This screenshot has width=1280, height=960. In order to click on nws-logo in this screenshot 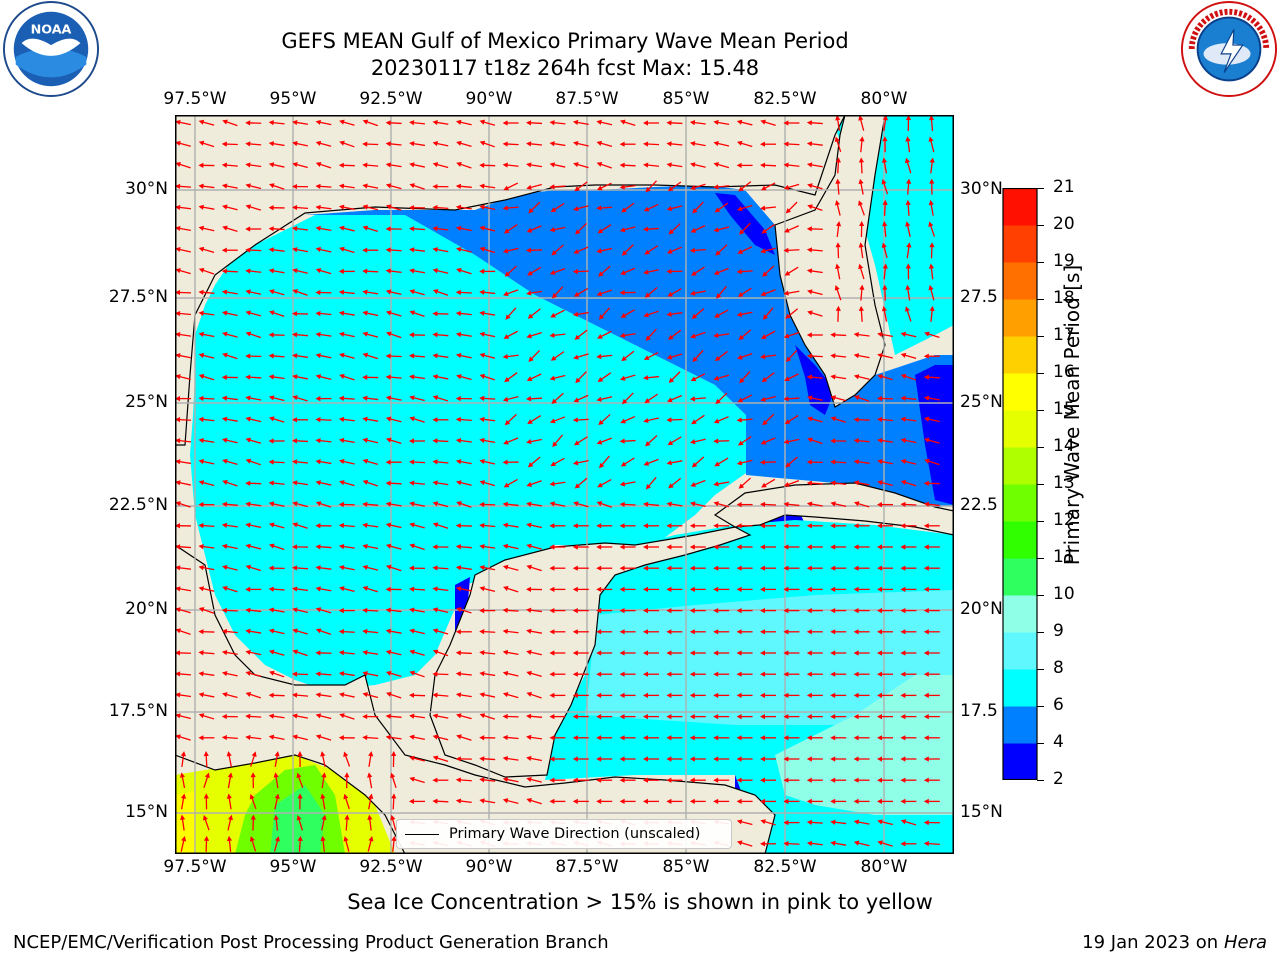, I will do `click(1229, 49)`.